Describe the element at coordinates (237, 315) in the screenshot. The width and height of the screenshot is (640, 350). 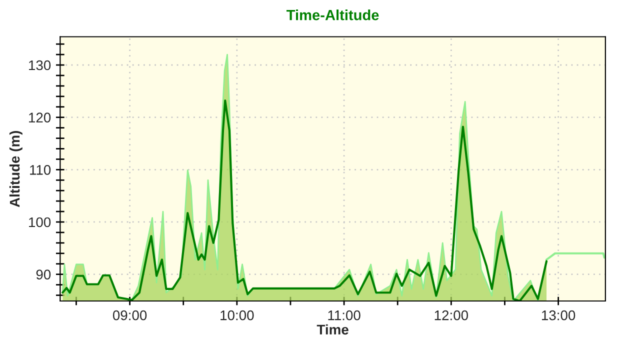
I see `x-tick-label: 10:00` at that location.